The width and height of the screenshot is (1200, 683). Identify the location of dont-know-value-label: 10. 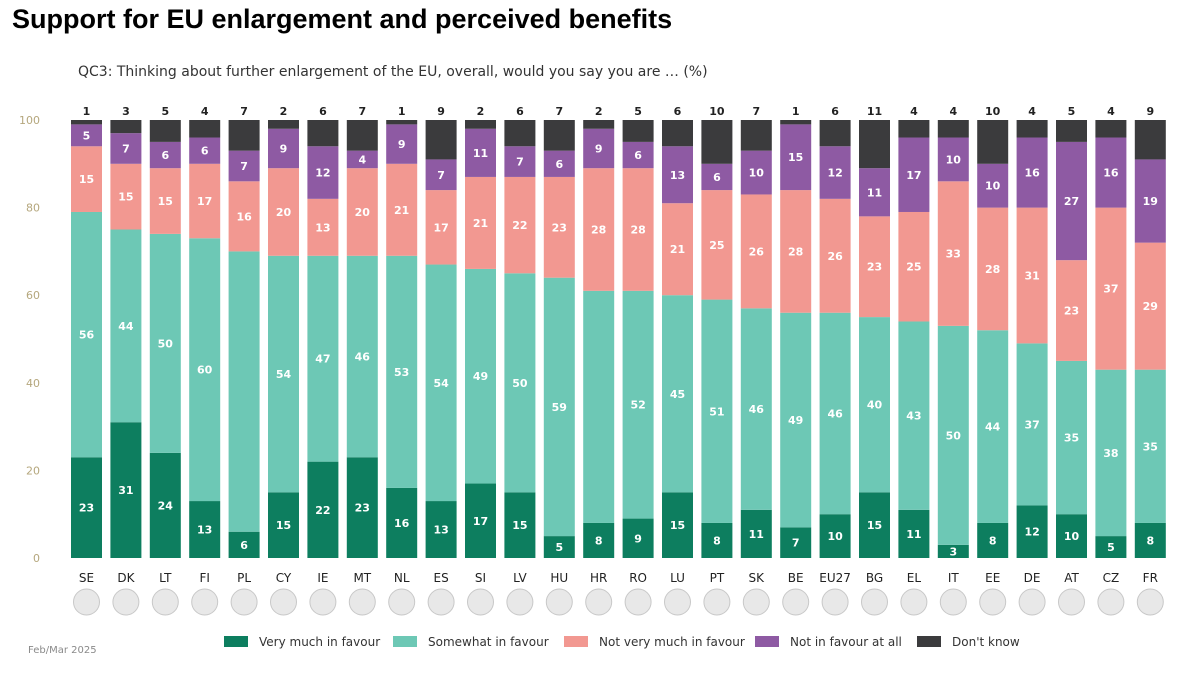
(717, 111).